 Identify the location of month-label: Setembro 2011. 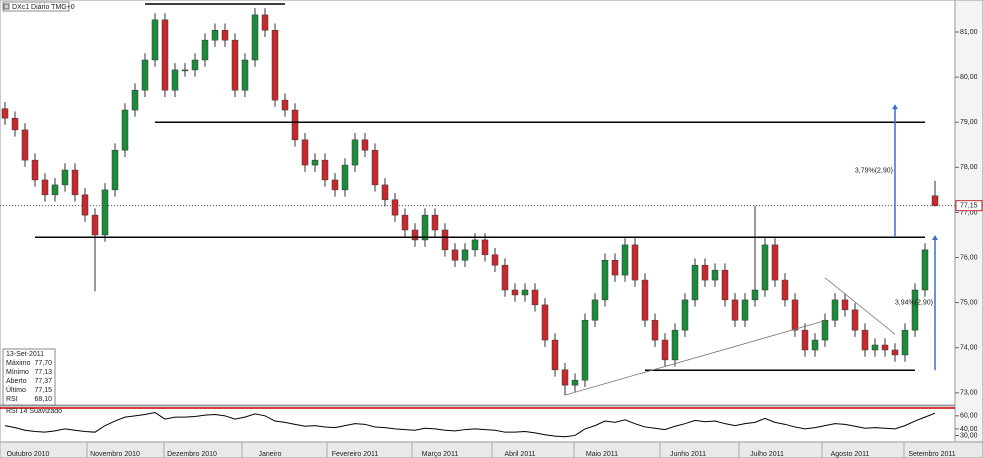
(931, 454).